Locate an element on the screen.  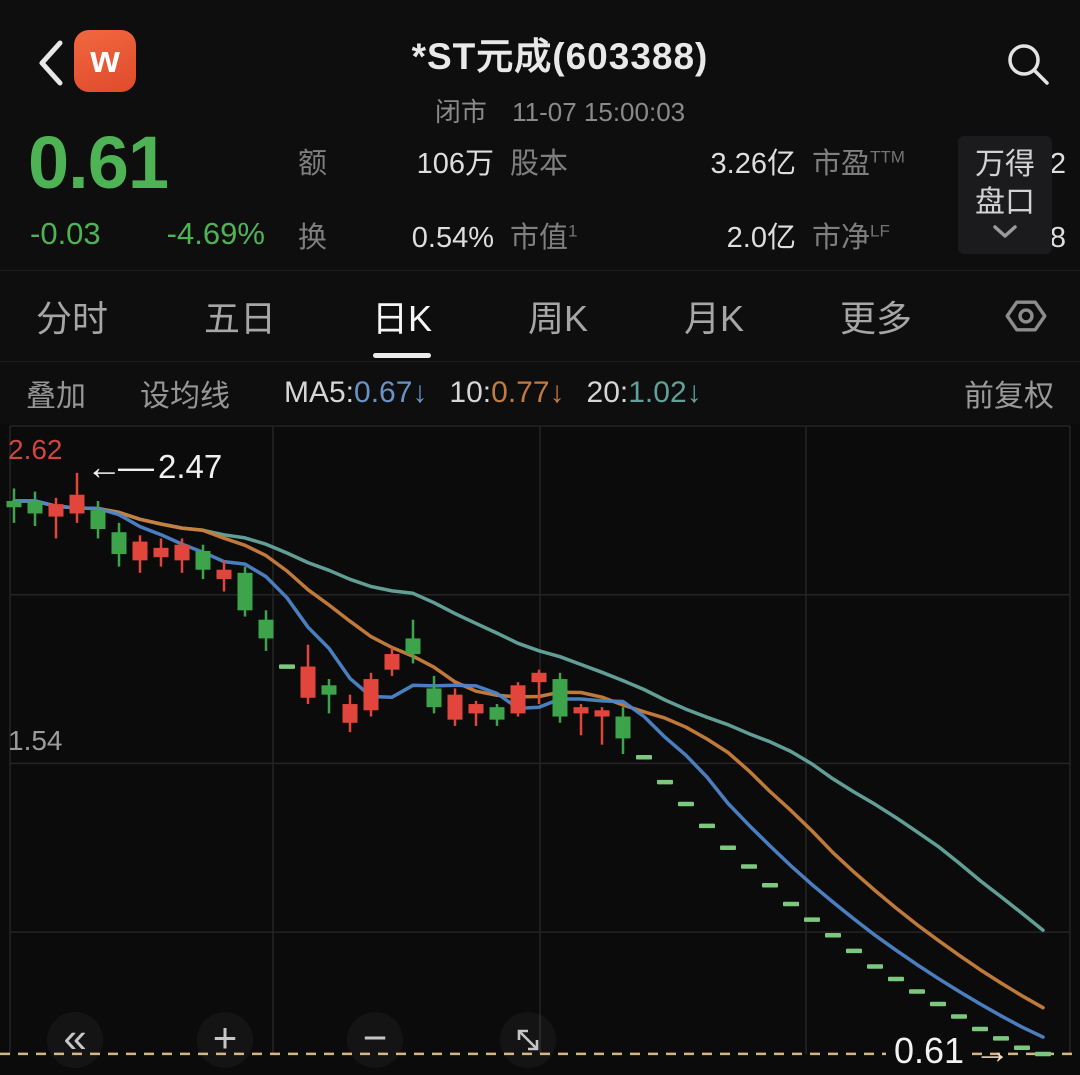
zoom-in-button: + is located at coordinates (225, 1040).